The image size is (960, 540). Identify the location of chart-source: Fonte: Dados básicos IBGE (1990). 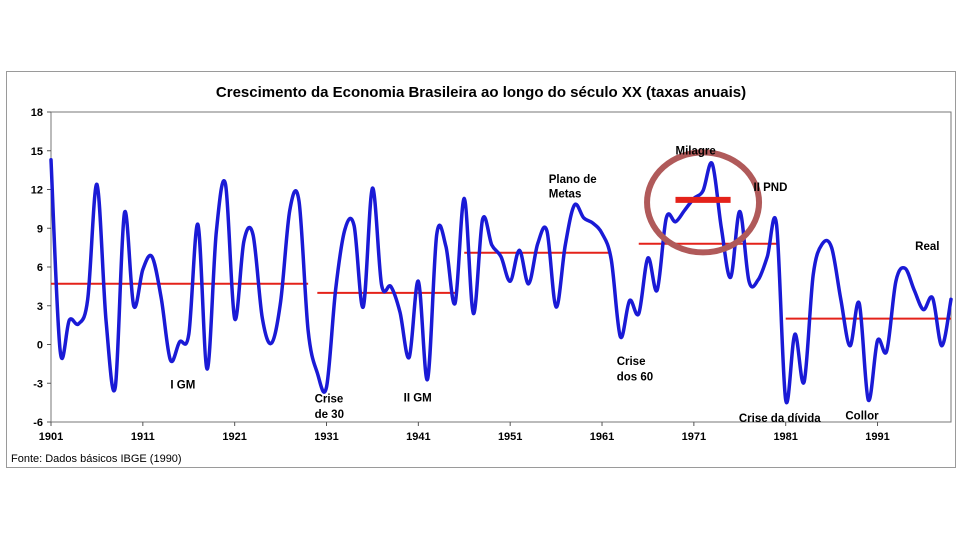
(96, 459).